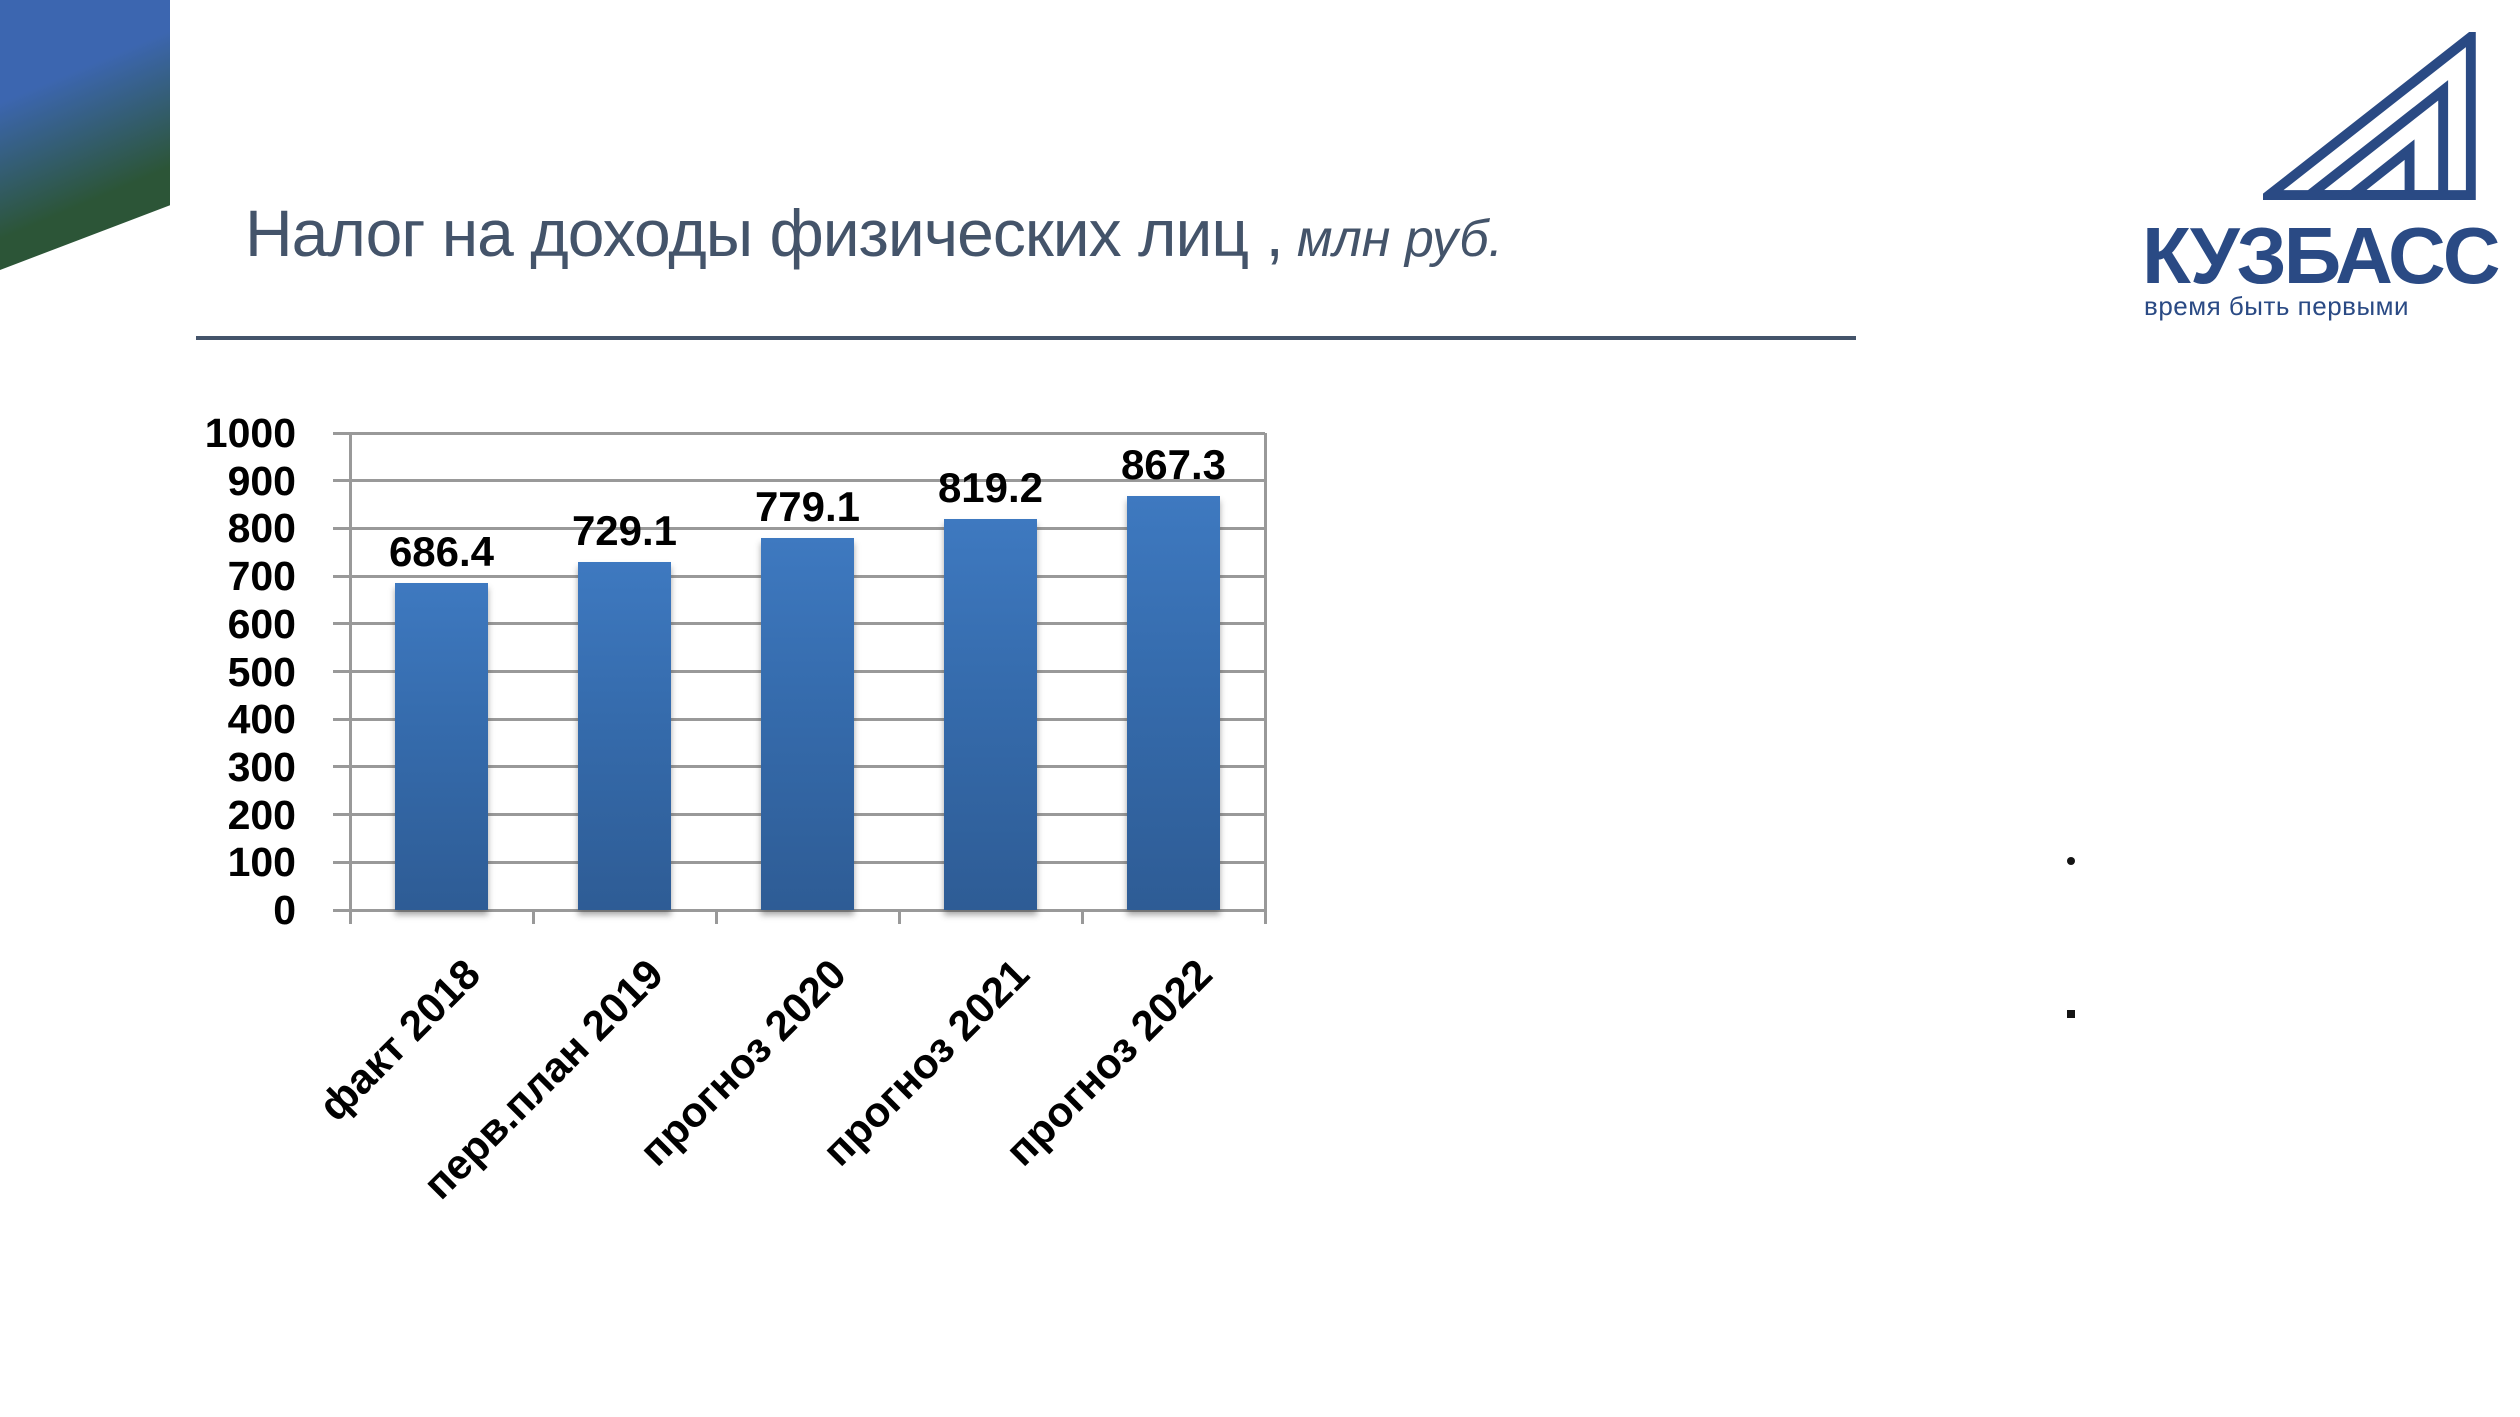  I want to click on y-axis-label: 900, so click(261, 480).